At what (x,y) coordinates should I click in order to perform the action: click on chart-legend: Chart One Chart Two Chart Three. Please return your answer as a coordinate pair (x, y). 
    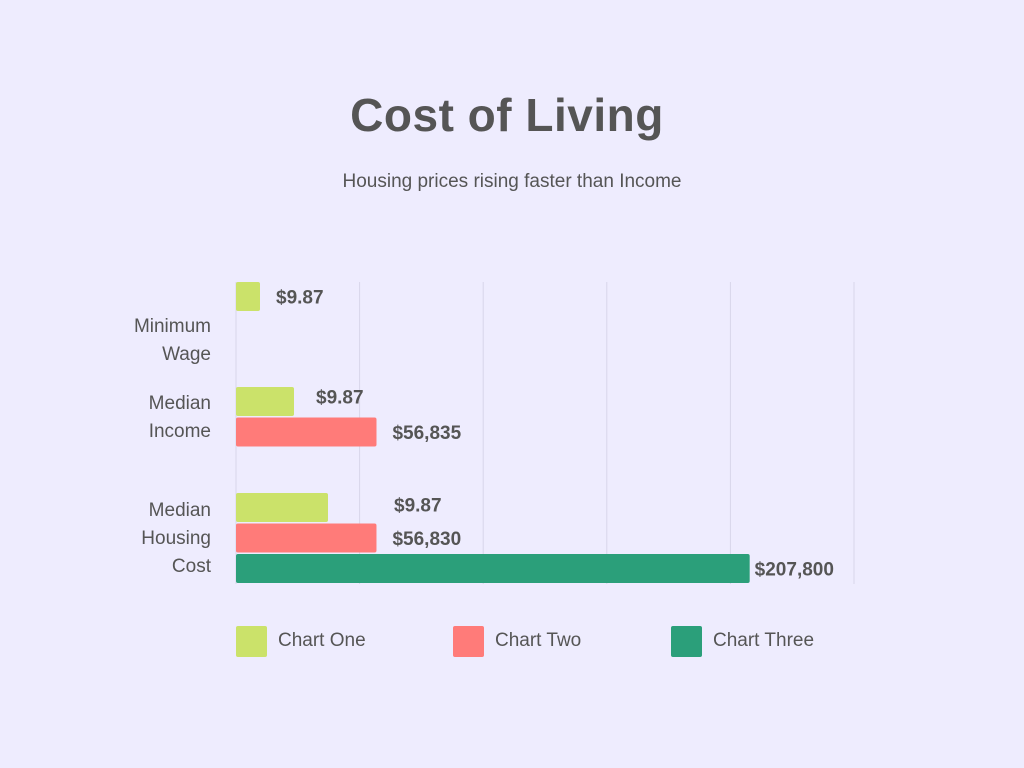
    Looking at the image, I should click on (512, 641).